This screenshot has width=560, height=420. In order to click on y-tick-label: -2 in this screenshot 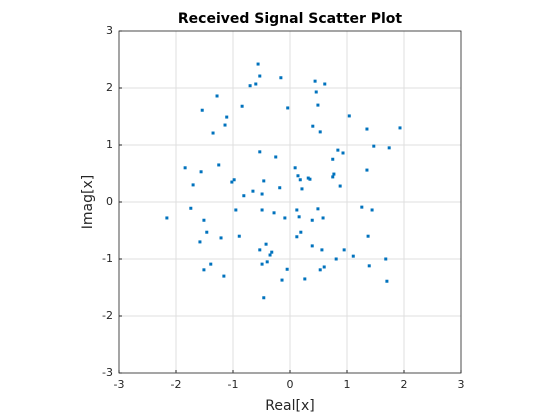, I will do `click(107, 315)`.